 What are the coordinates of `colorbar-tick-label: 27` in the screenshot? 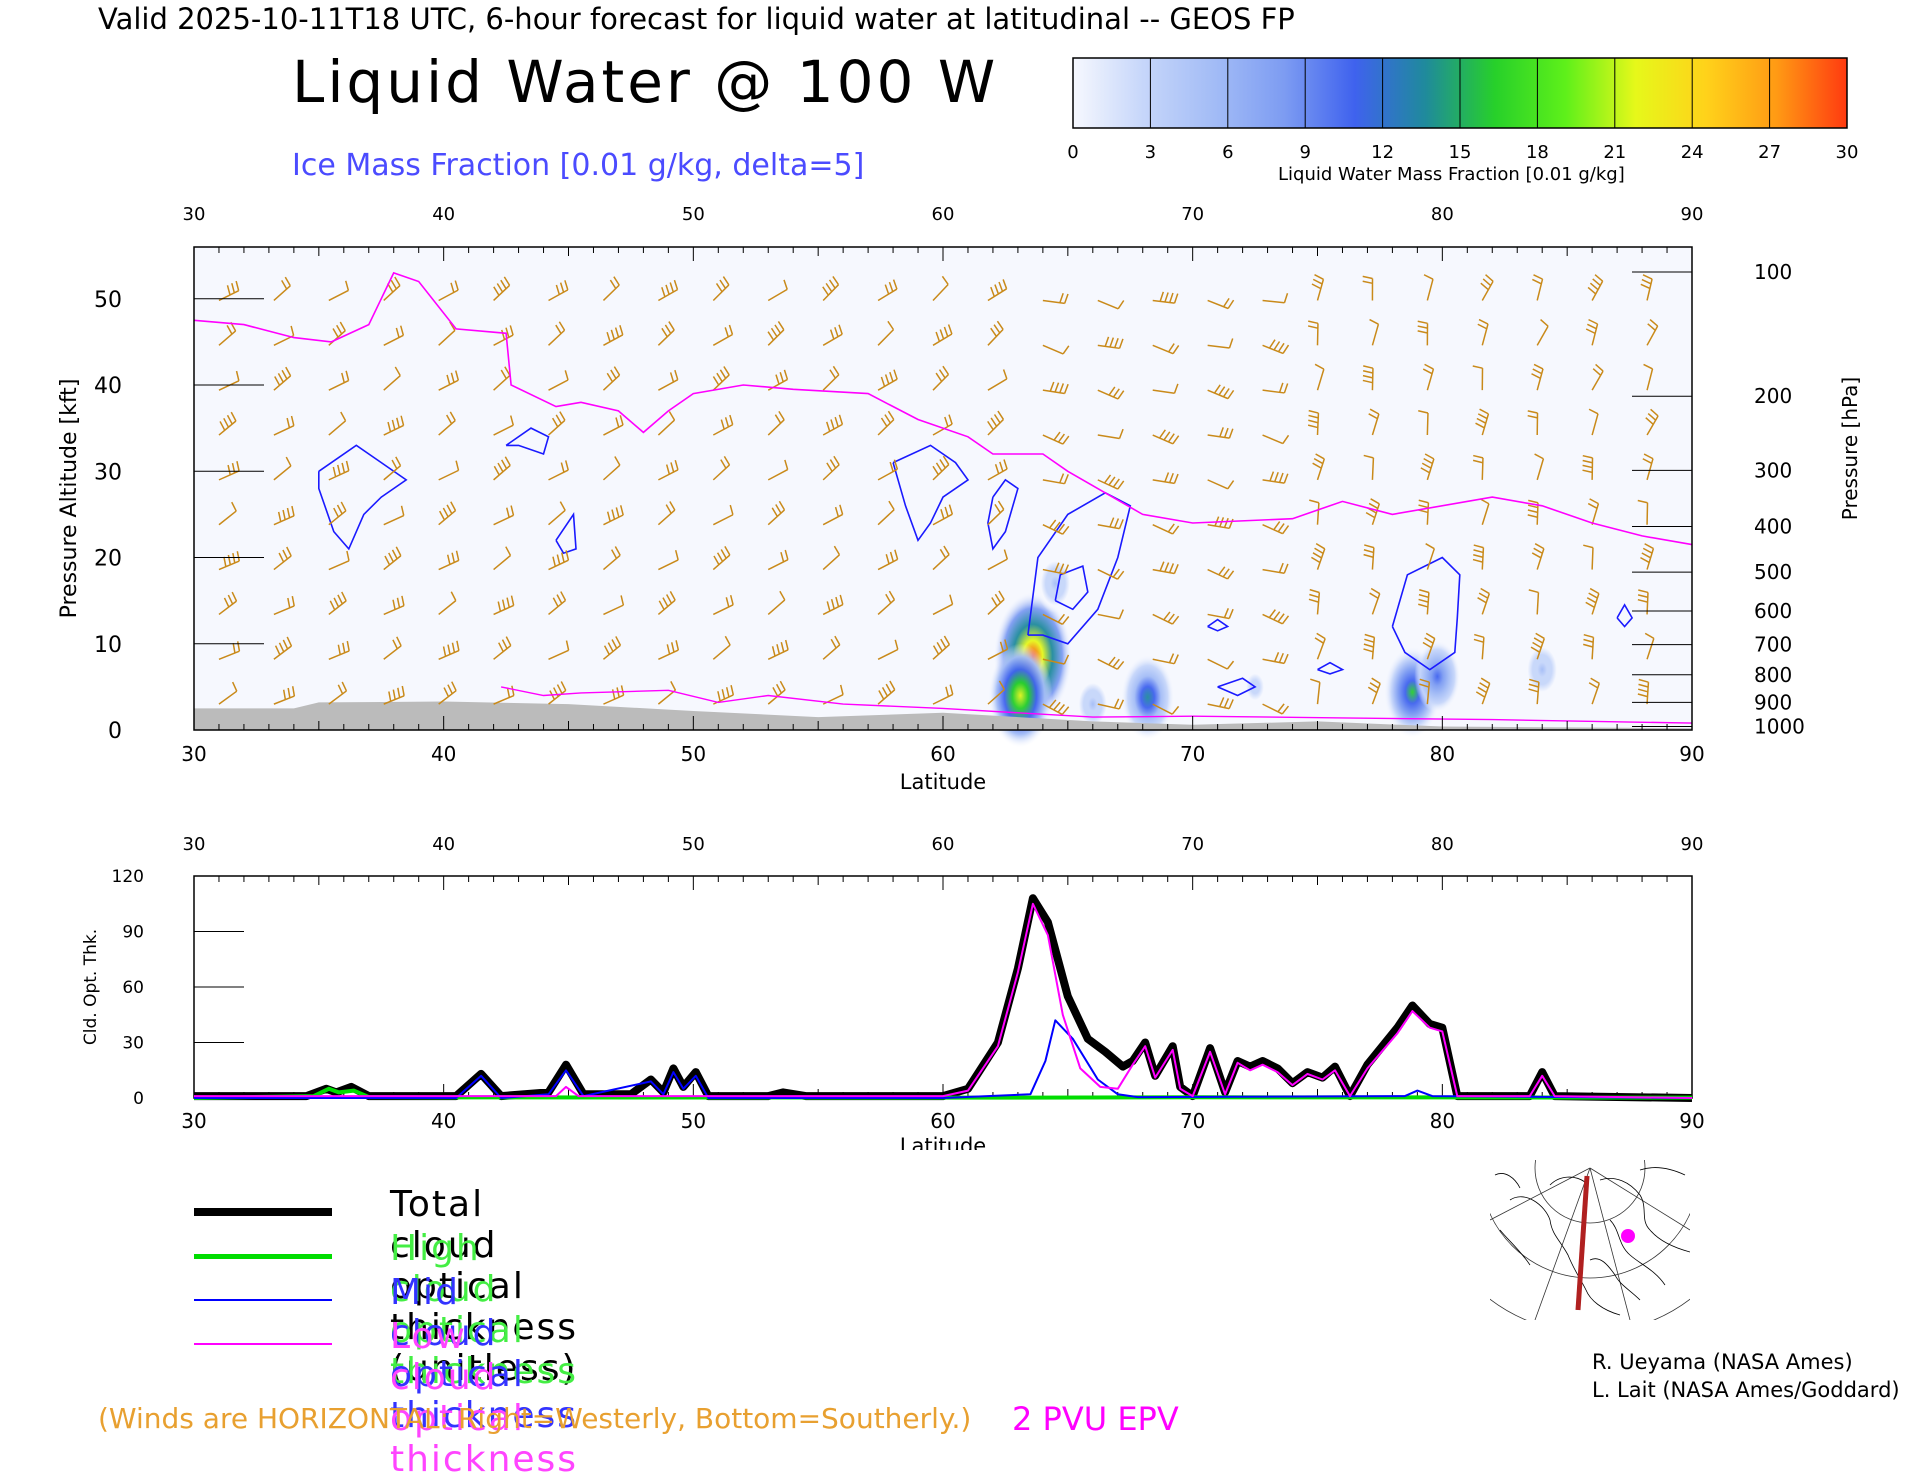 It's located at (1769, 152).